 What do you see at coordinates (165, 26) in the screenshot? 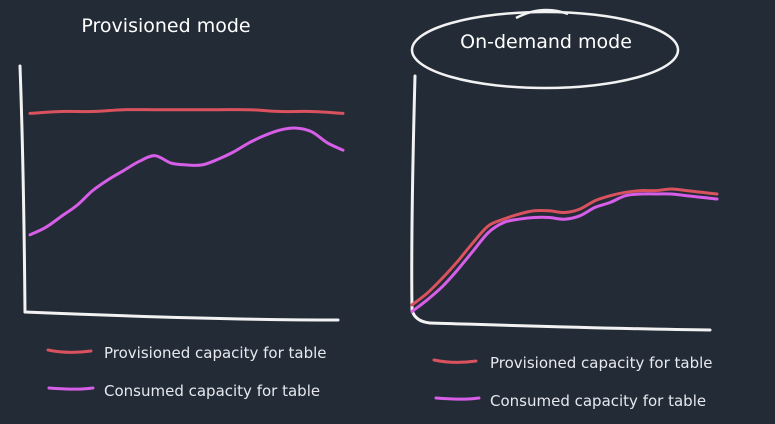
I see `chart-title: Provisioned mode` at bounding box center [165, 26].